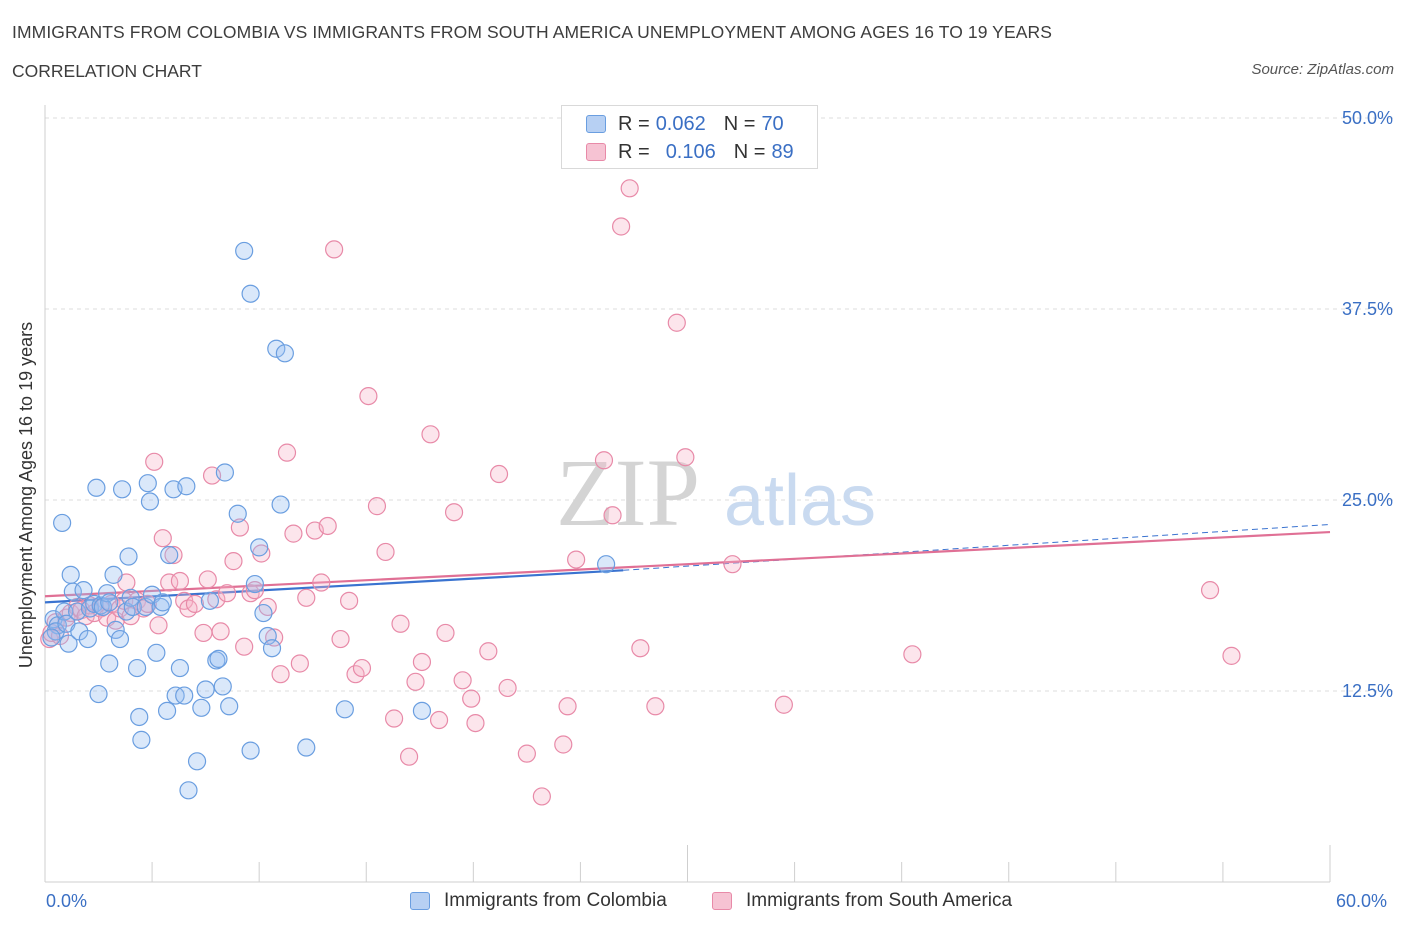  What do you see at coordinates (420, 901) in the screenshot?
I see `bottom-legend-swatch-colombia` at bounding box center [420, 901].